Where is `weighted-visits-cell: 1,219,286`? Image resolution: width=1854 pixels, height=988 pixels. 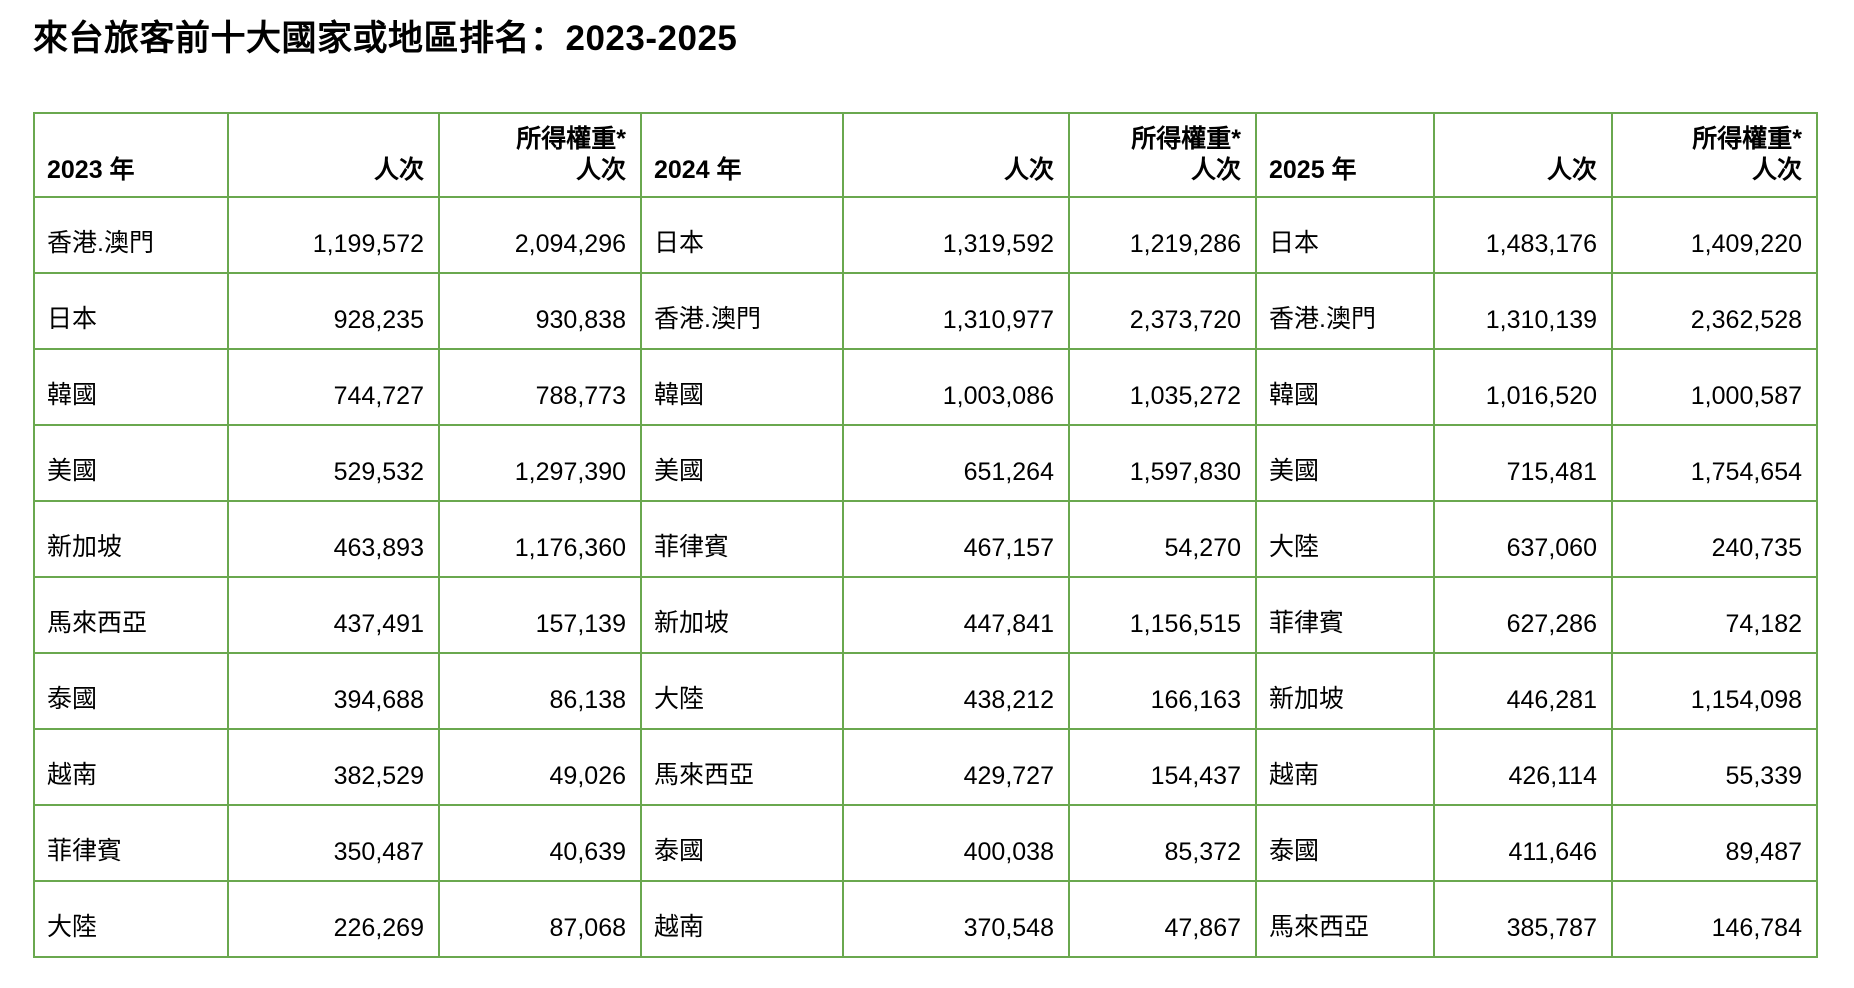 weighted-visits-cell: 1,219,286 is located at coordinates (1162, 235).